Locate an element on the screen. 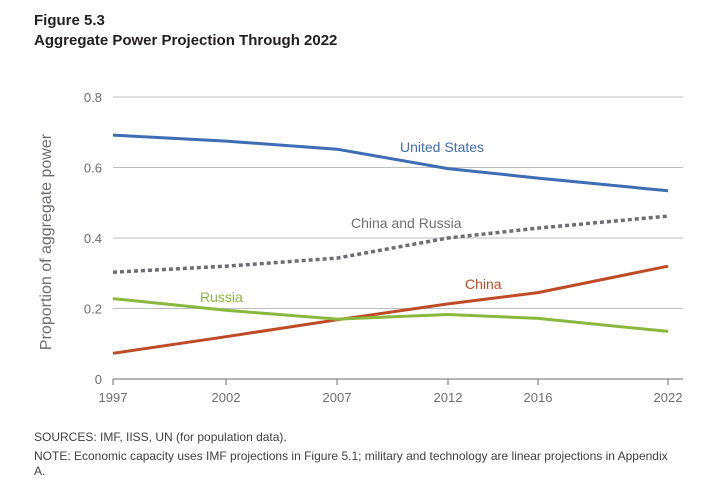 The width and height of the screenshot is (701, 499). y-tick-label: 0.6 is located at coordinates (93, 168).